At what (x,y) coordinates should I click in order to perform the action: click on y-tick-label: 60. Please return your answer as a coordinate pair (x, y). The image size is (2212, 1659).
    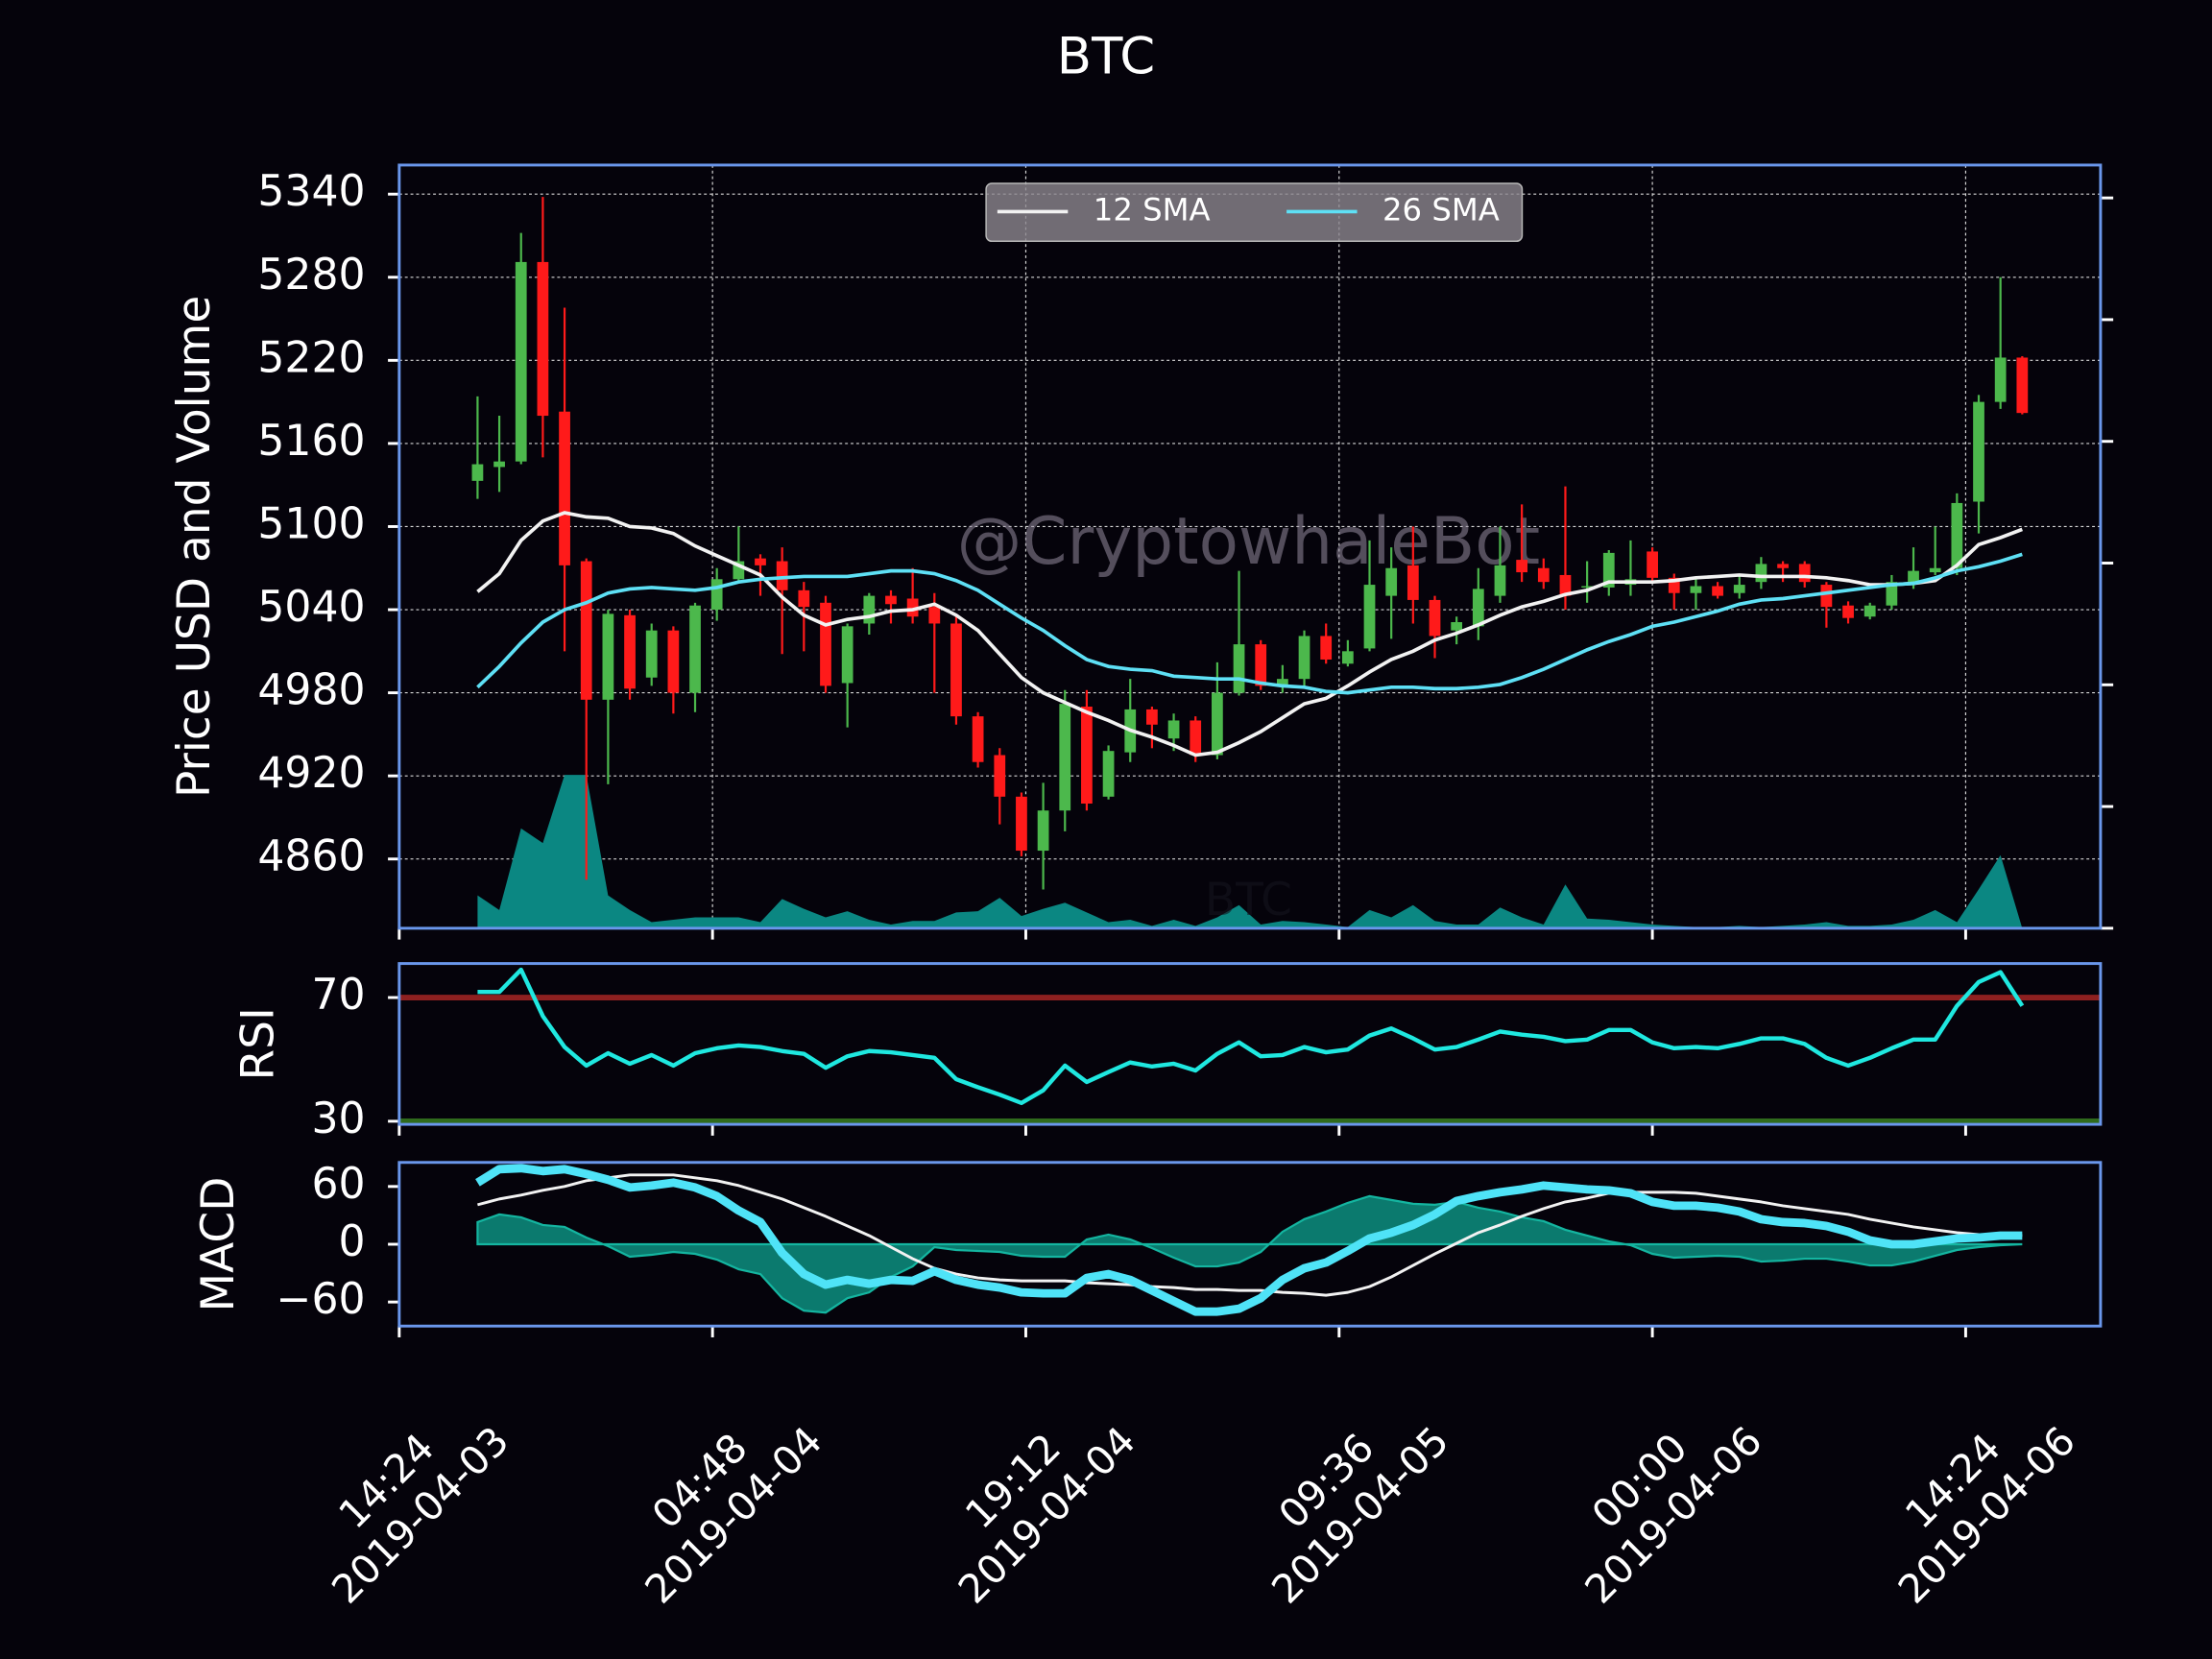
    Looking at the image, I should click on (338, 1184).